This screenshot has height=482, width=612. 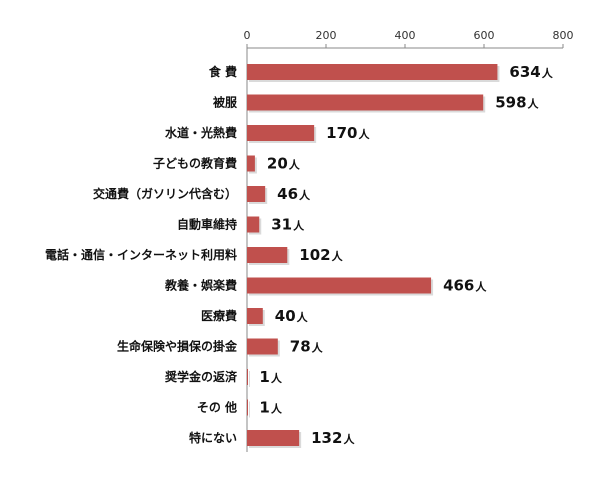 I want to click on value-label: 598人, so click(x=517, y=103).